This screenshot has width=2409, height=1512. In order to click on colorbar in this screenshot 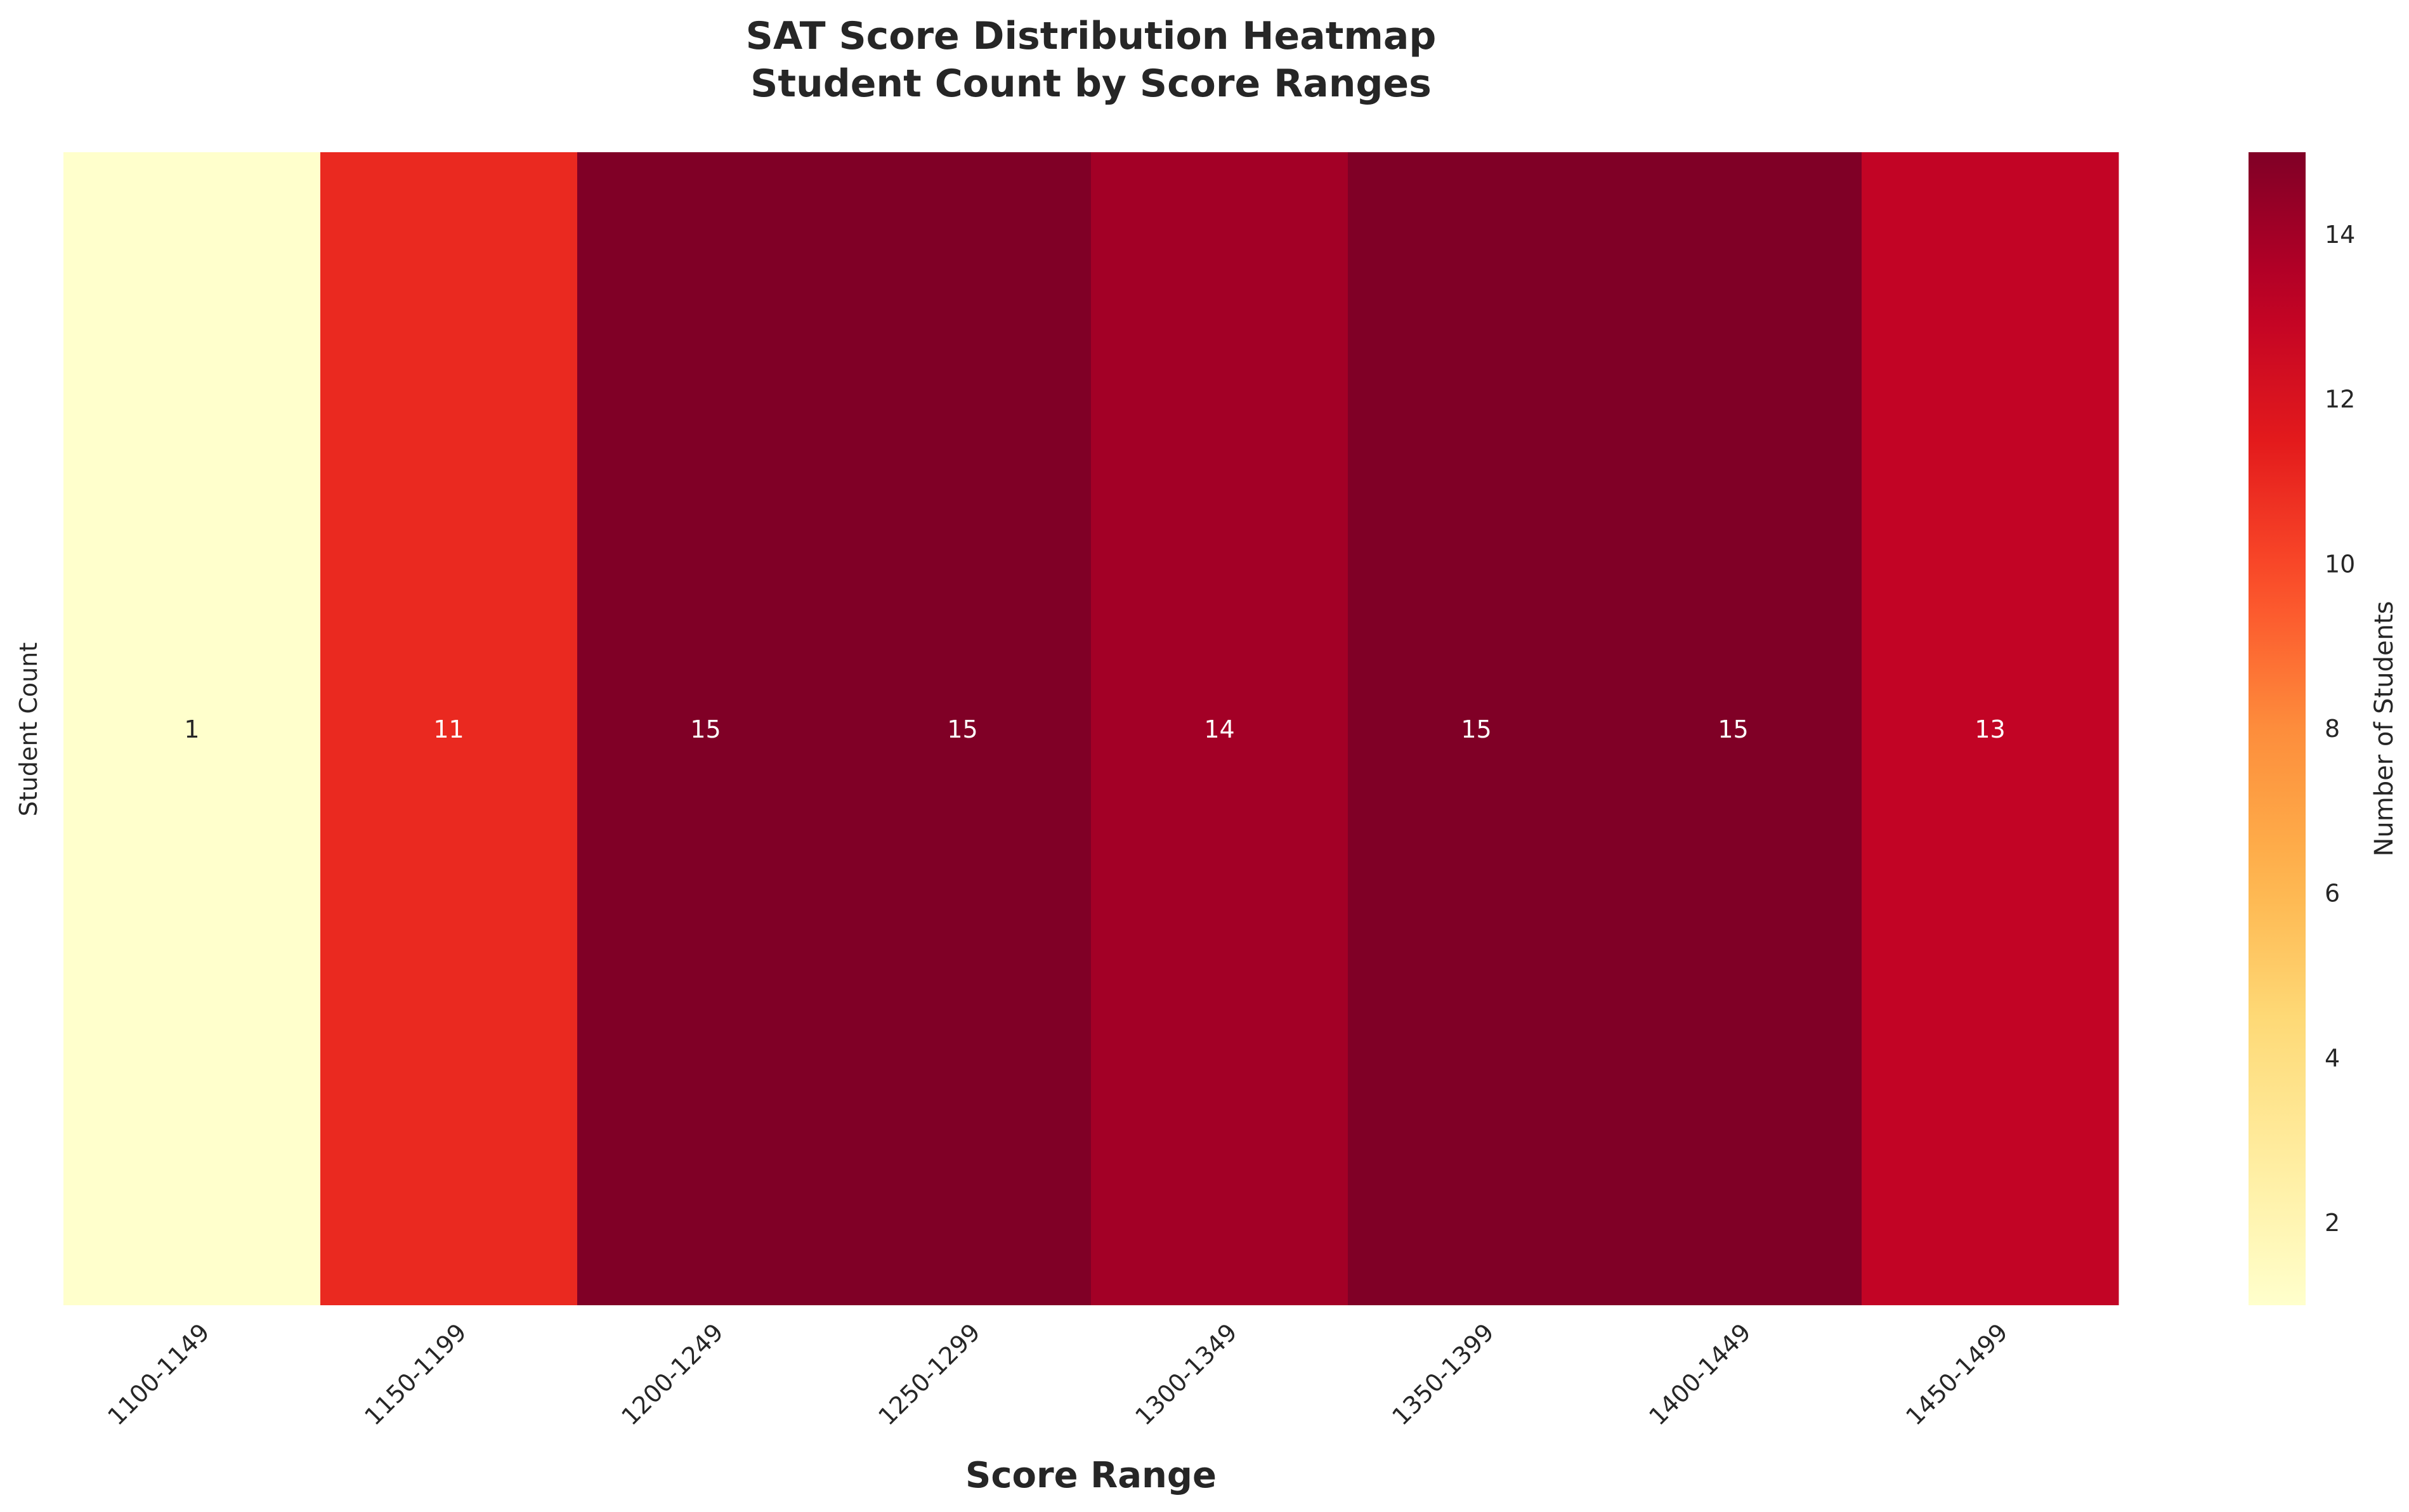, I will do `click(2277, 728)`.